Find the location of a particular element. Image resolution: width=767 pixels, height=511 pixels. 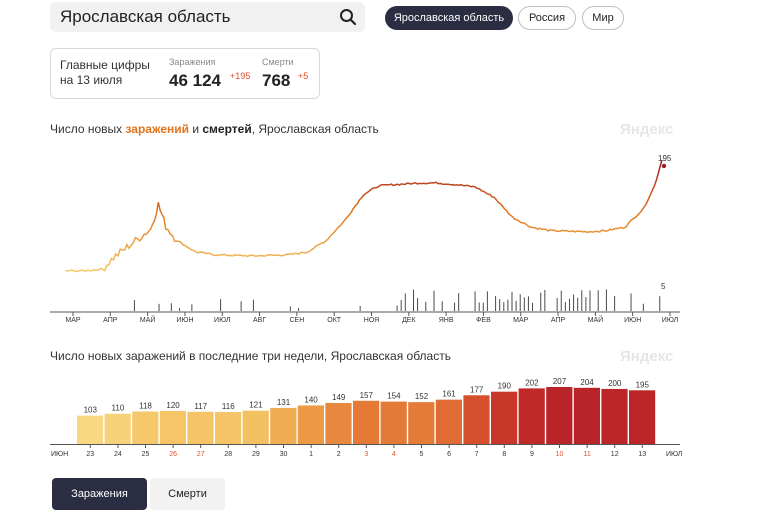

x-tick-label: СЕН is located at coordinates (296, 320).